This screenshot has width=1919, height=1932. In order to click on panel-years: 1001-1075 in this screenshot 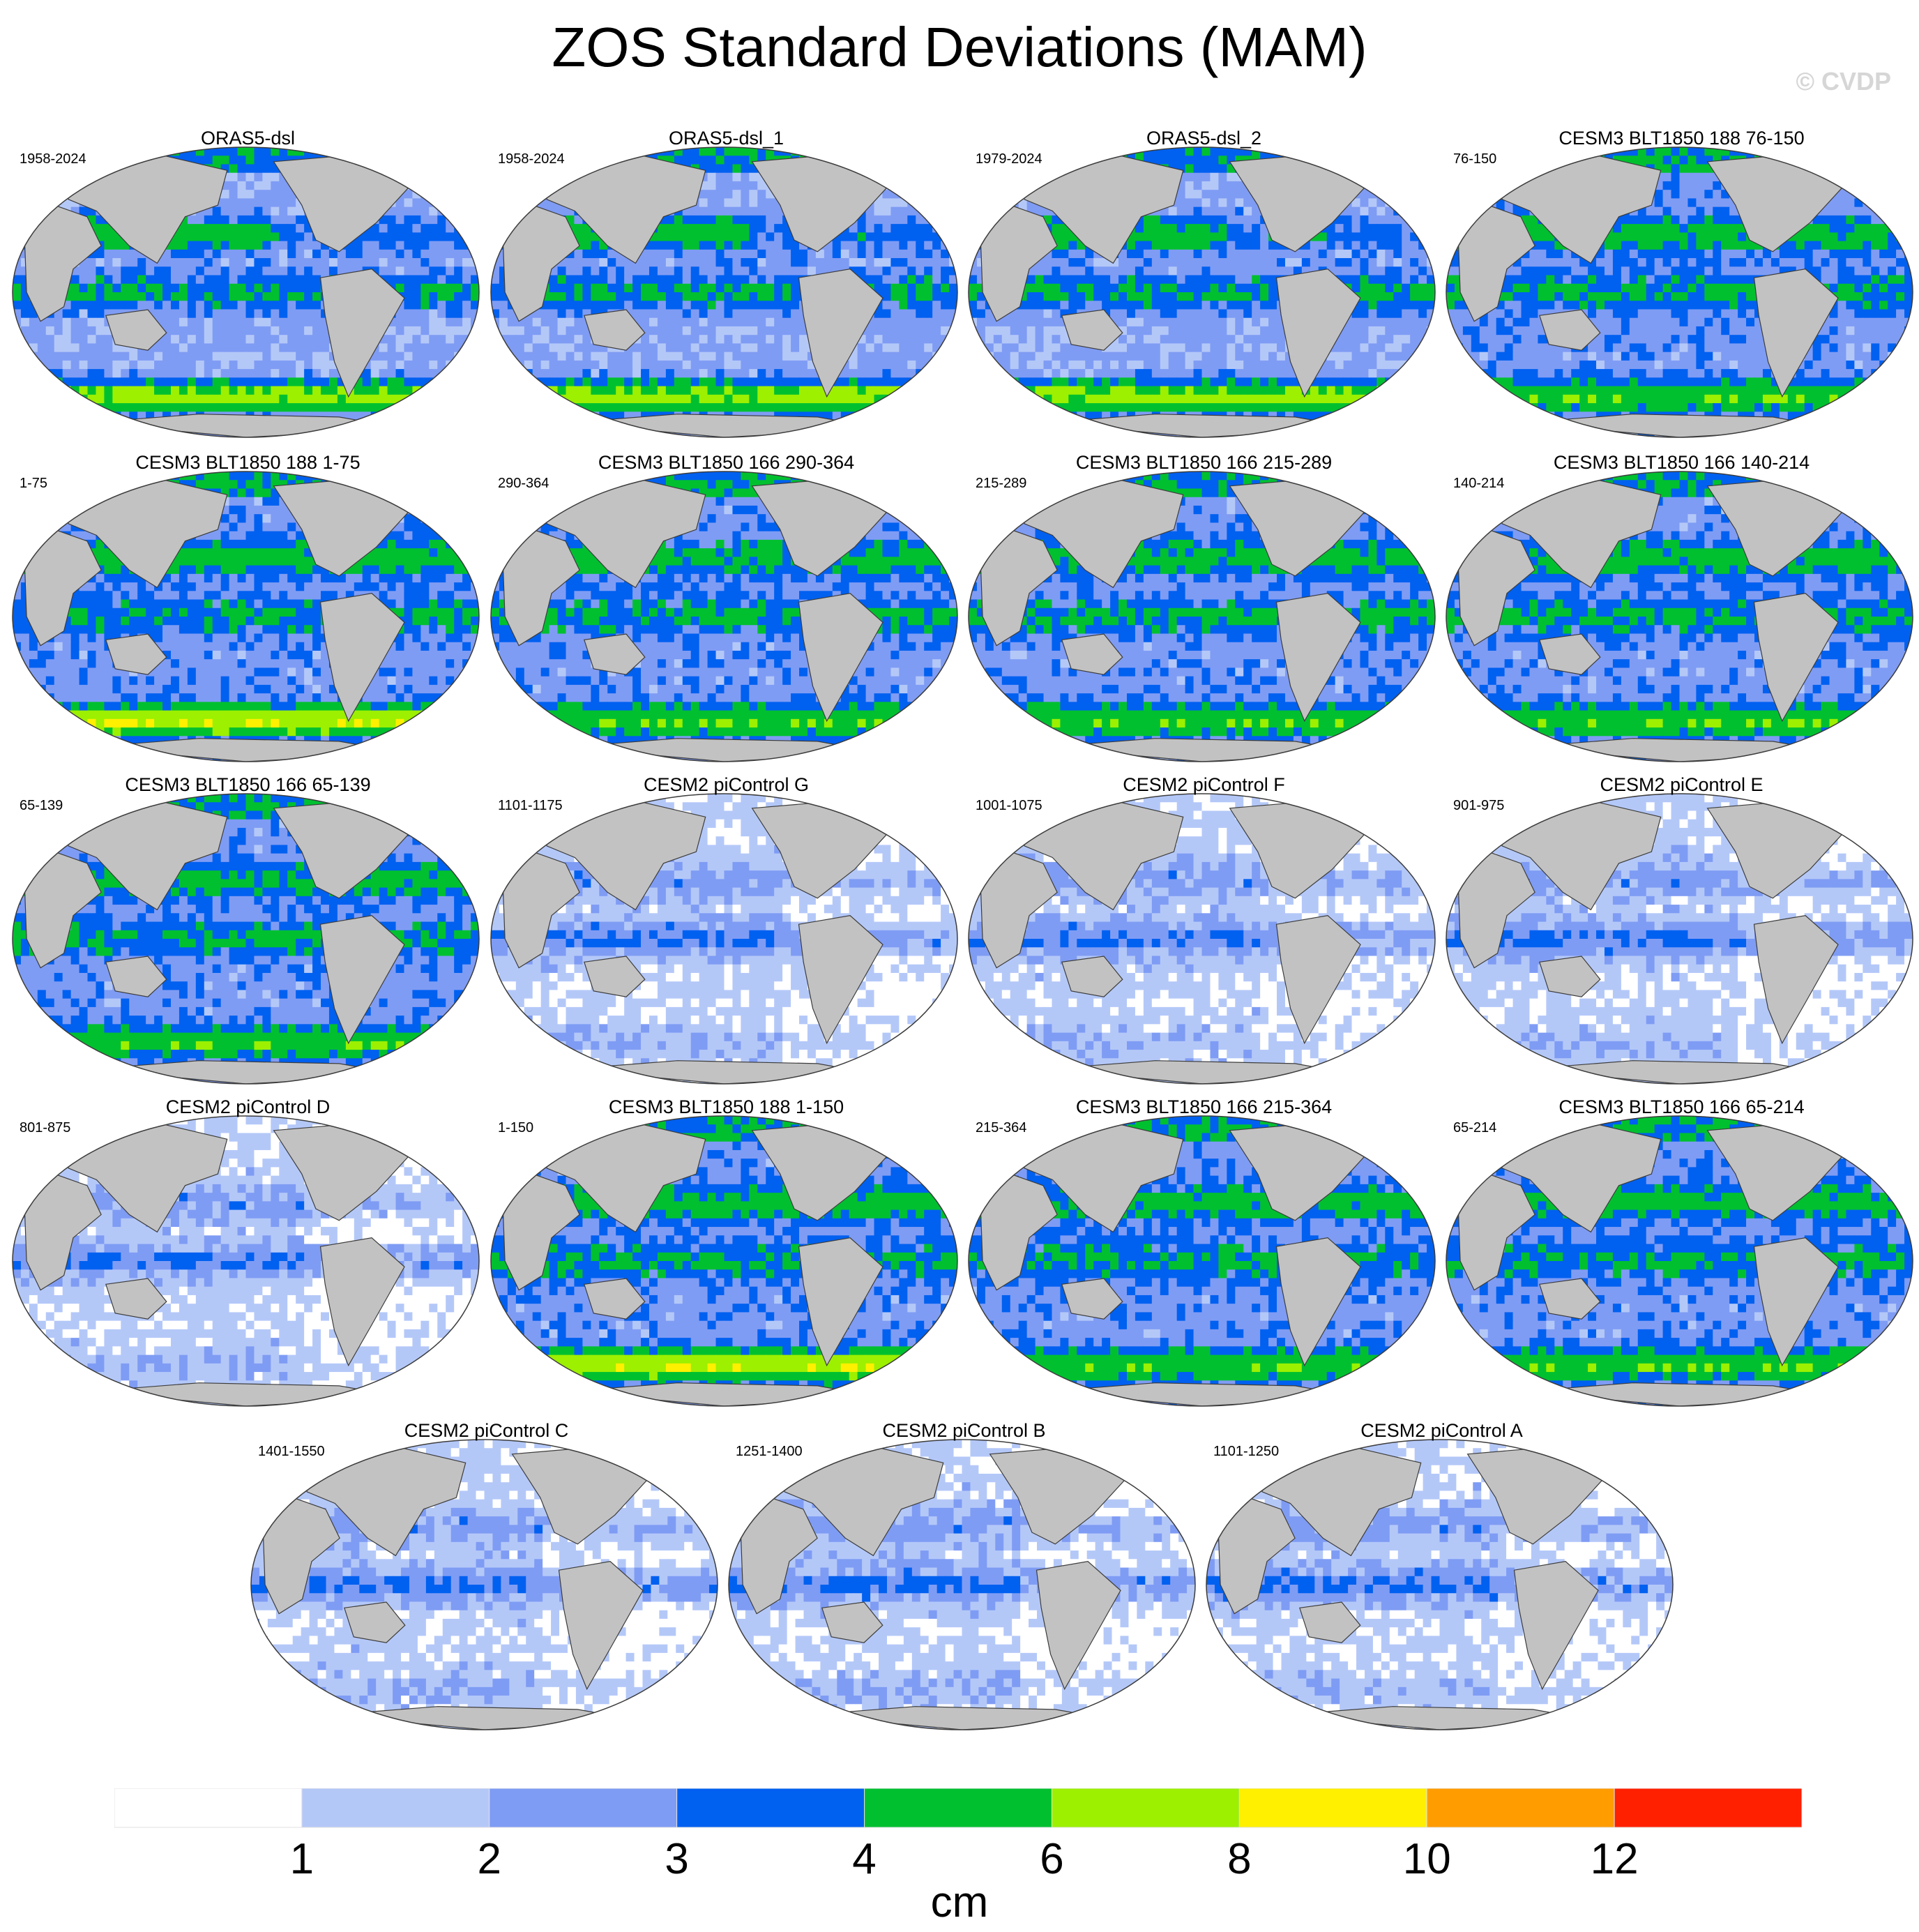, I will do `click(1009, 806)`.